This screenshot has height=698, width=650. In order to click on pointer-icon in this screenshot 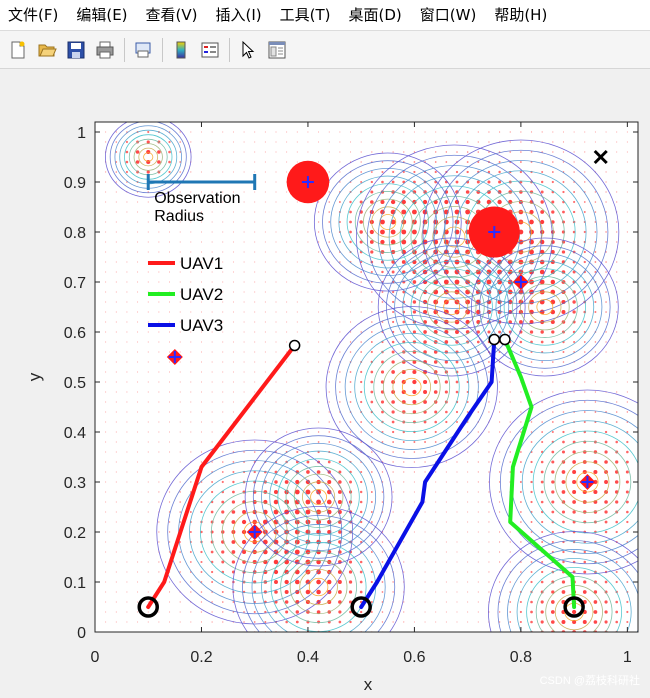, I will do `click(248, 50)`.